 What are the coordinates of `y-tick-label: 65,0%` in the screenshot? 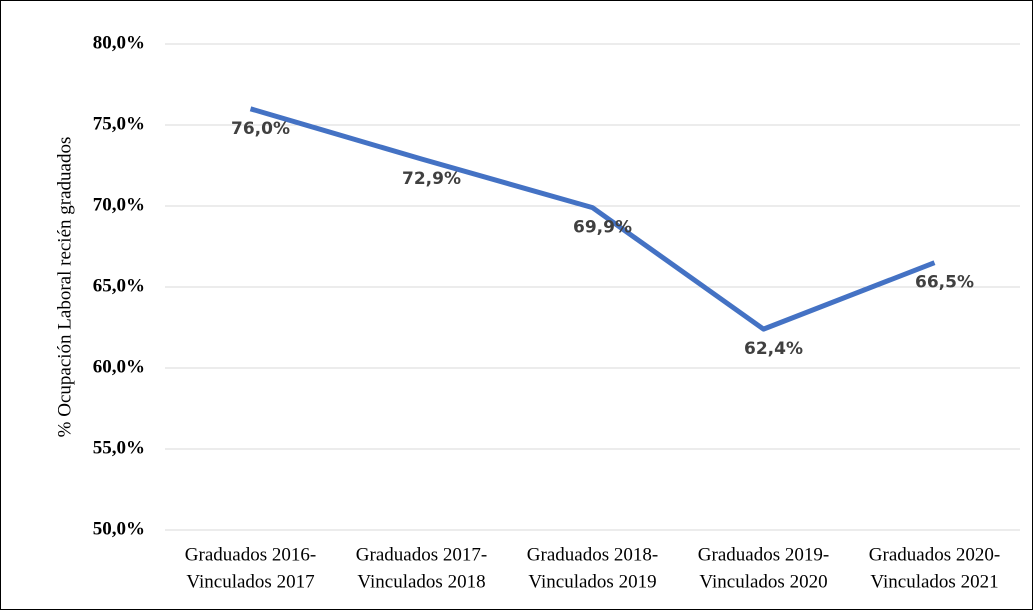 It's located at (119, 285).